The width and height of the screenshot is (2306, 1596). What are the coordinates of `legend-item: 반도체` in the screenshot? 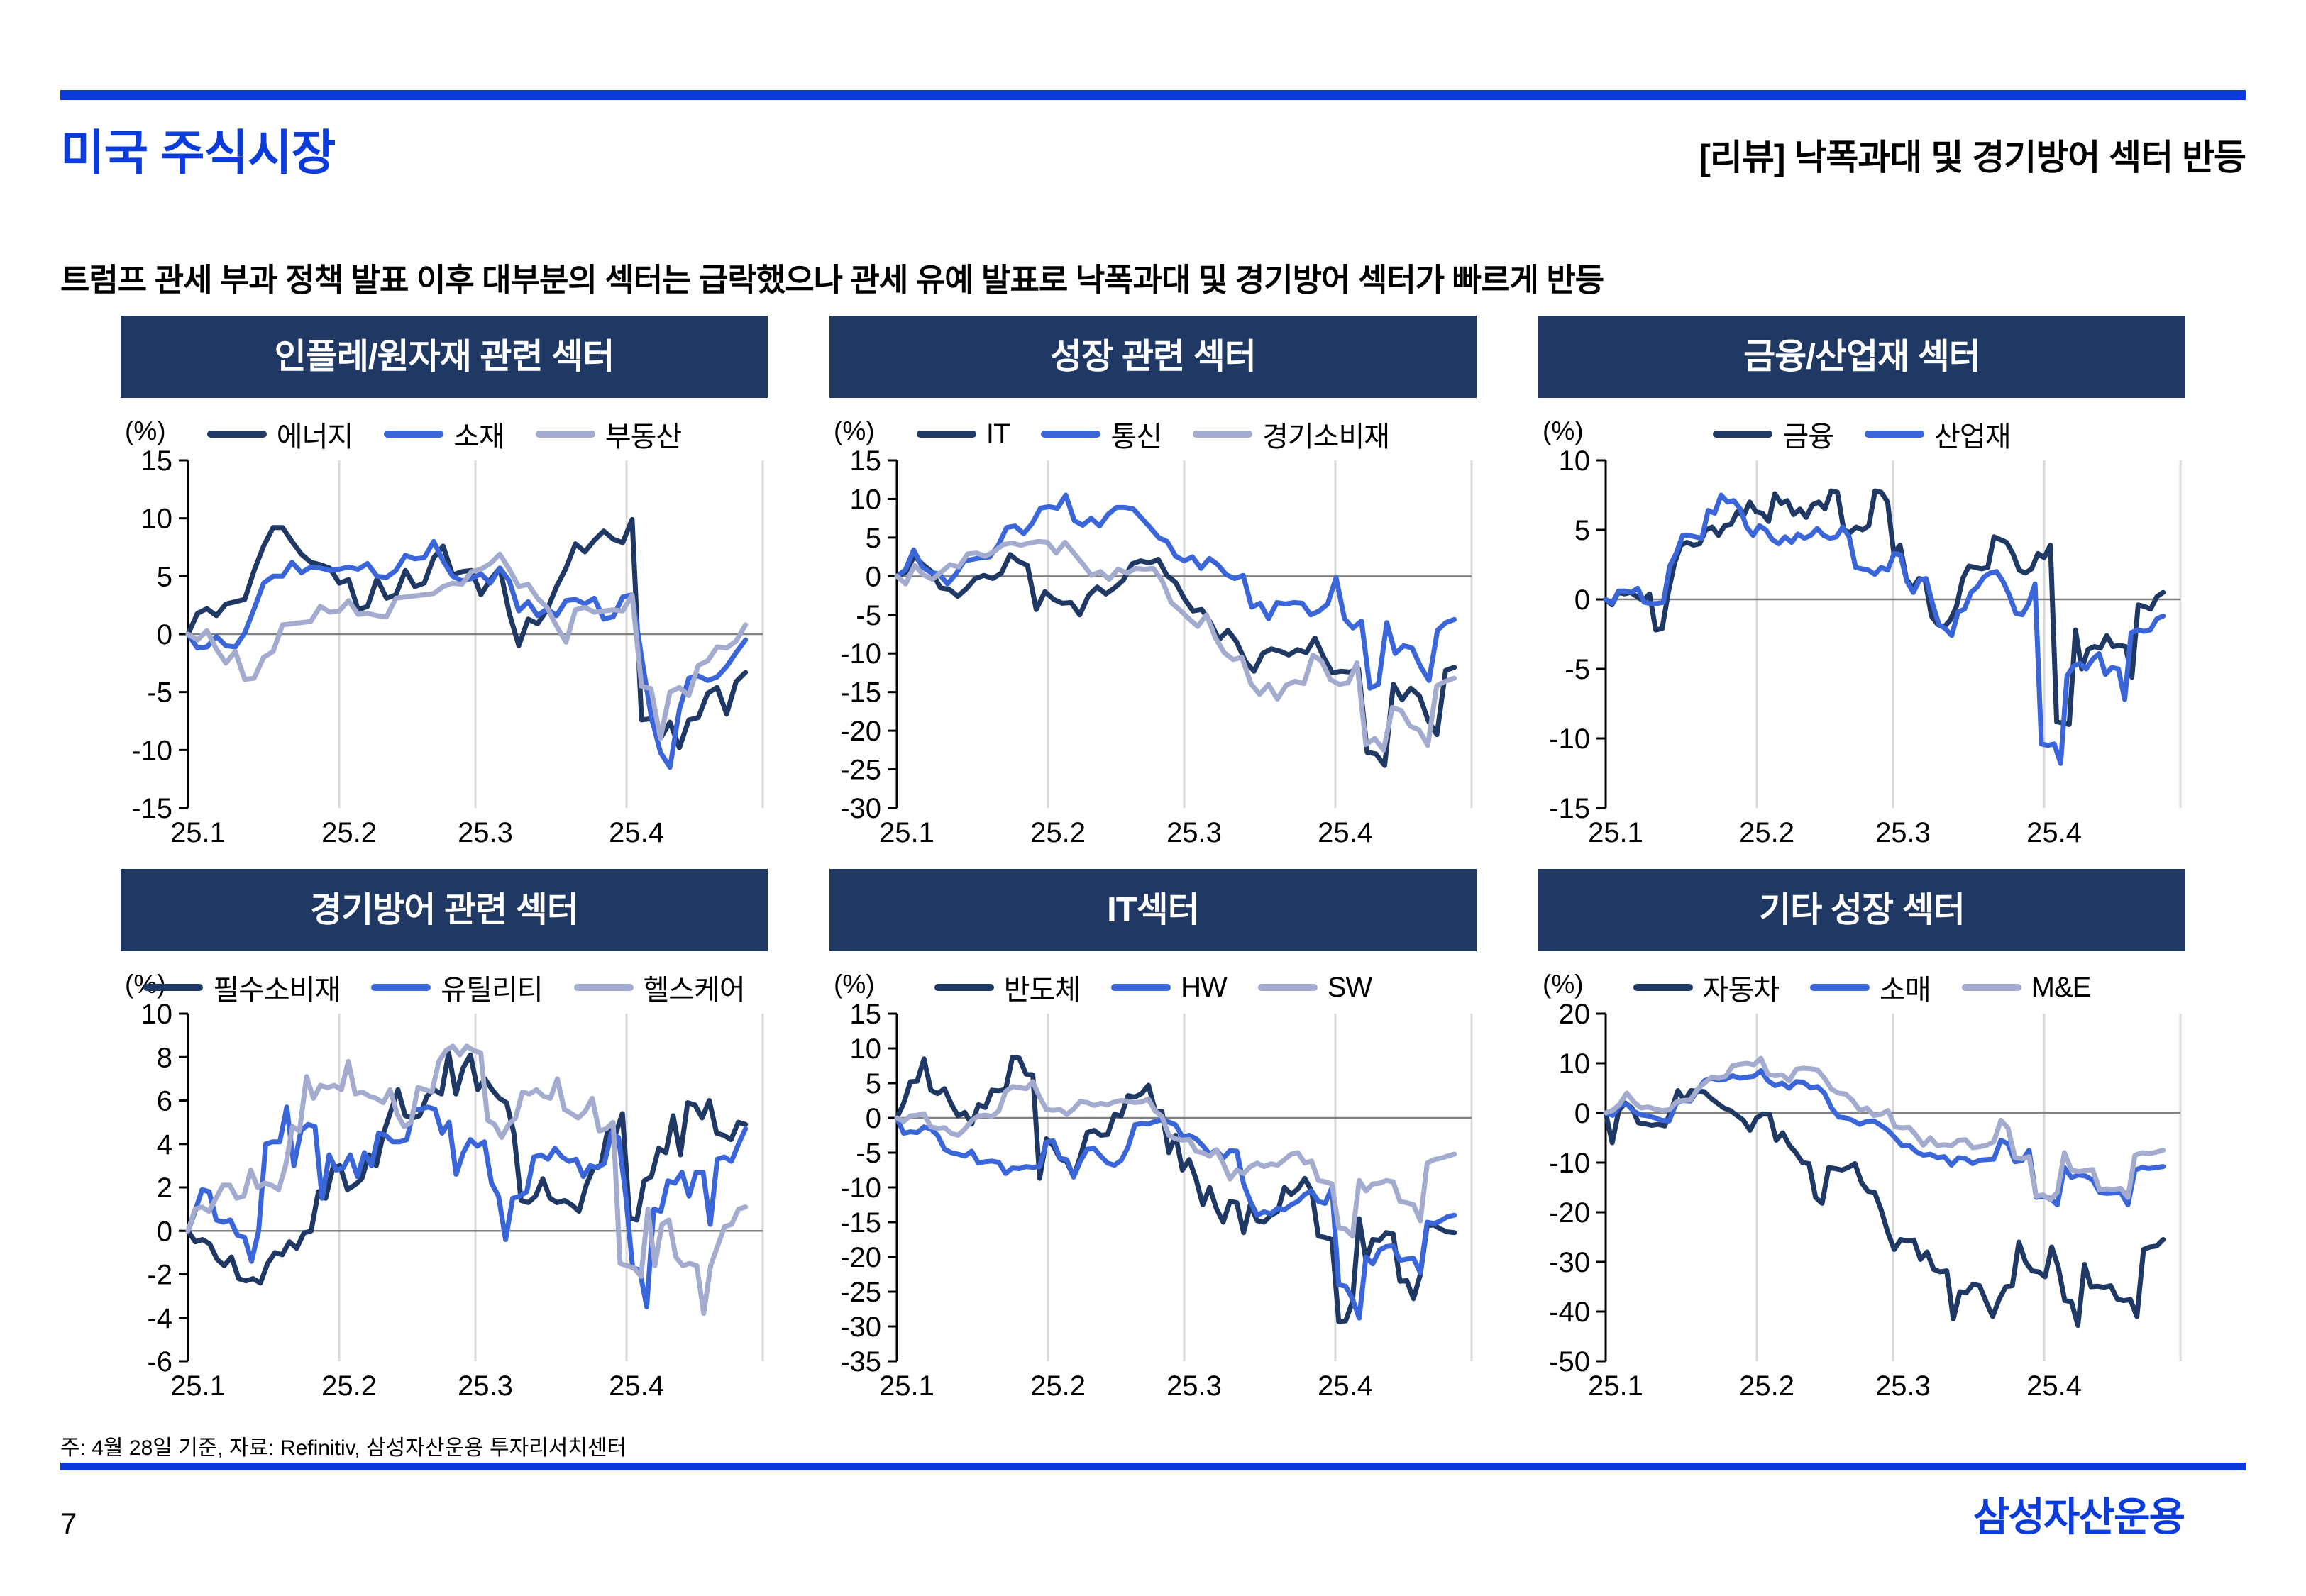 It's located at (1008, 988).